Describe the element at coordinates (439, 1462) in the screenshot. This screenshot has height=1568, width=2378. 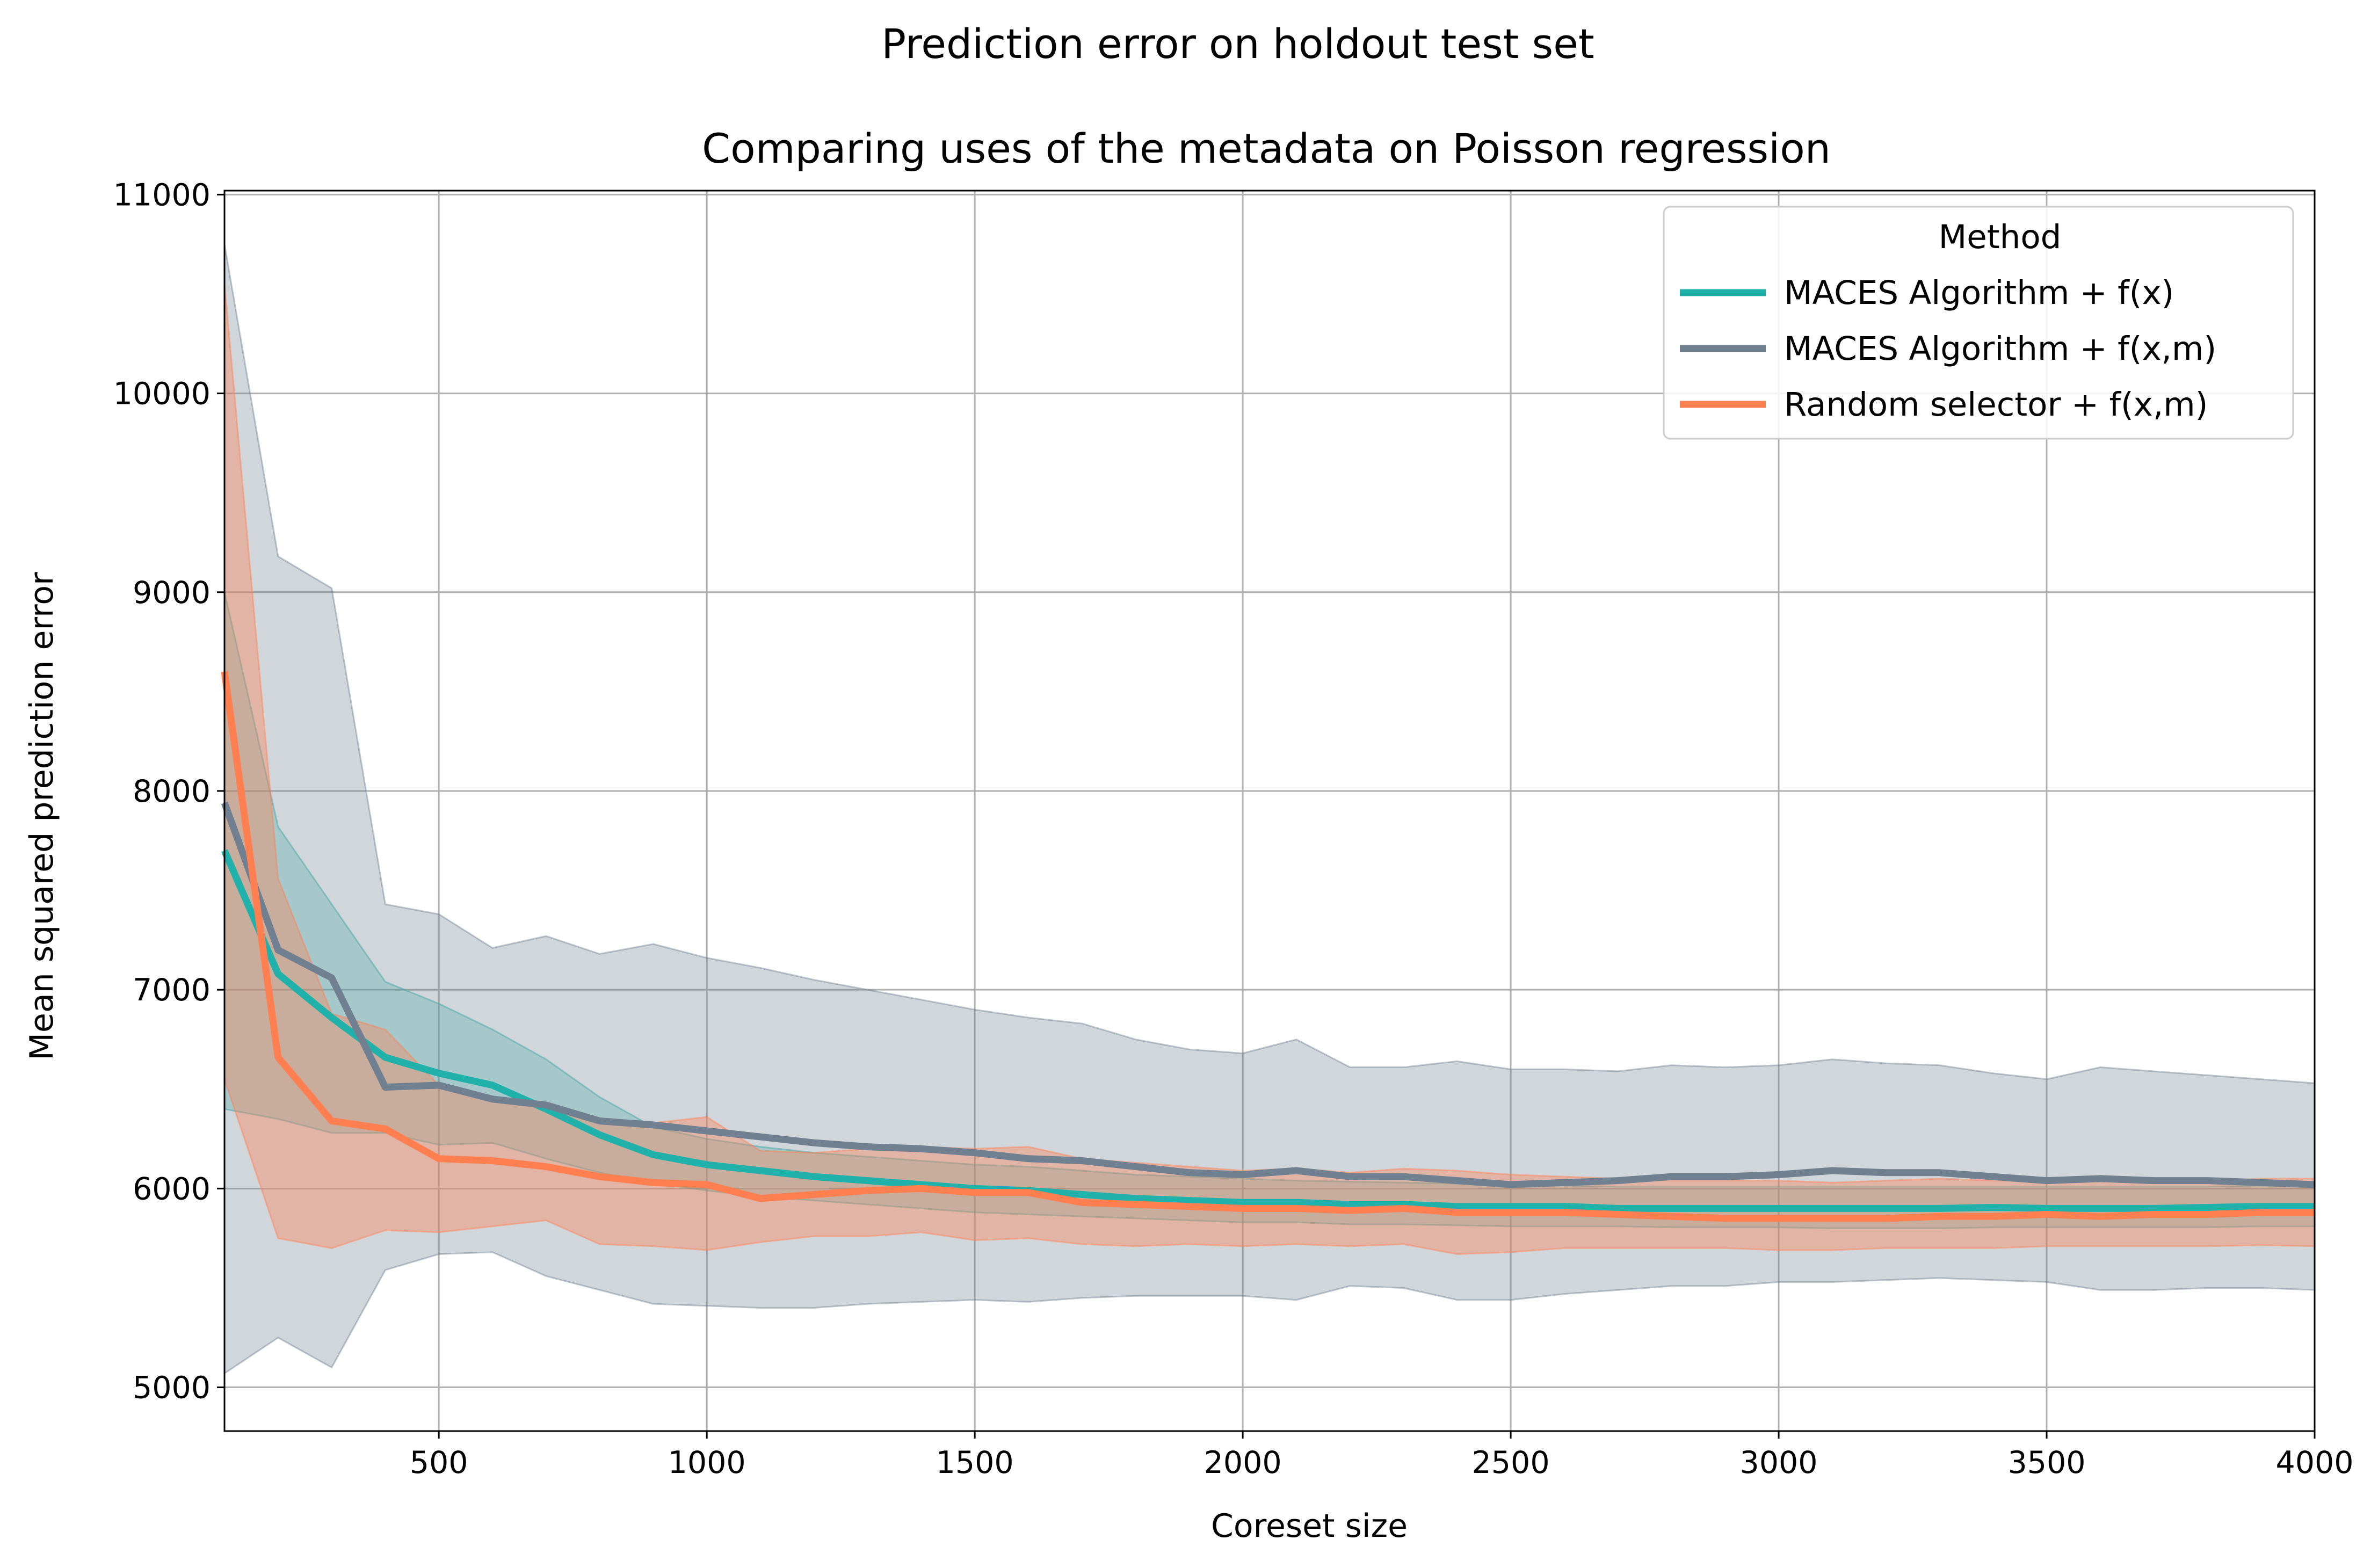
I see `x-tick-label: 500` at that location.